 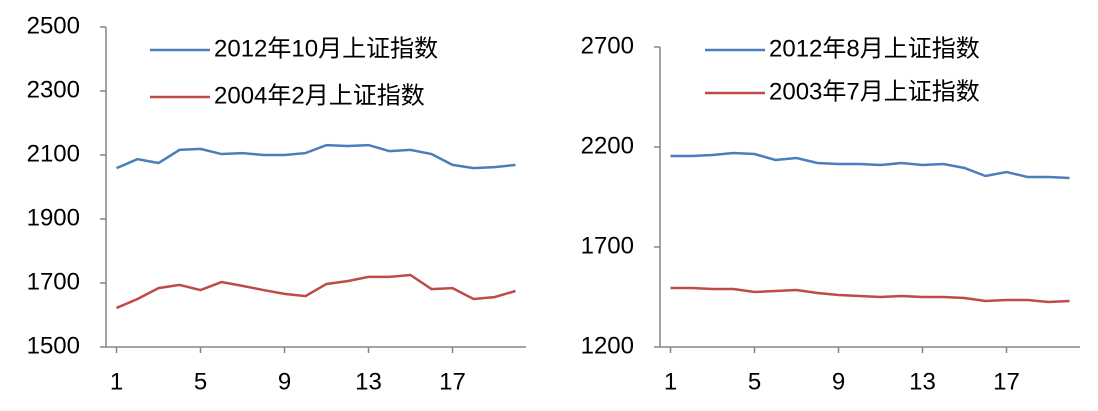 I want to click on y-tick-label: 2100, so click(x=53, y=153).